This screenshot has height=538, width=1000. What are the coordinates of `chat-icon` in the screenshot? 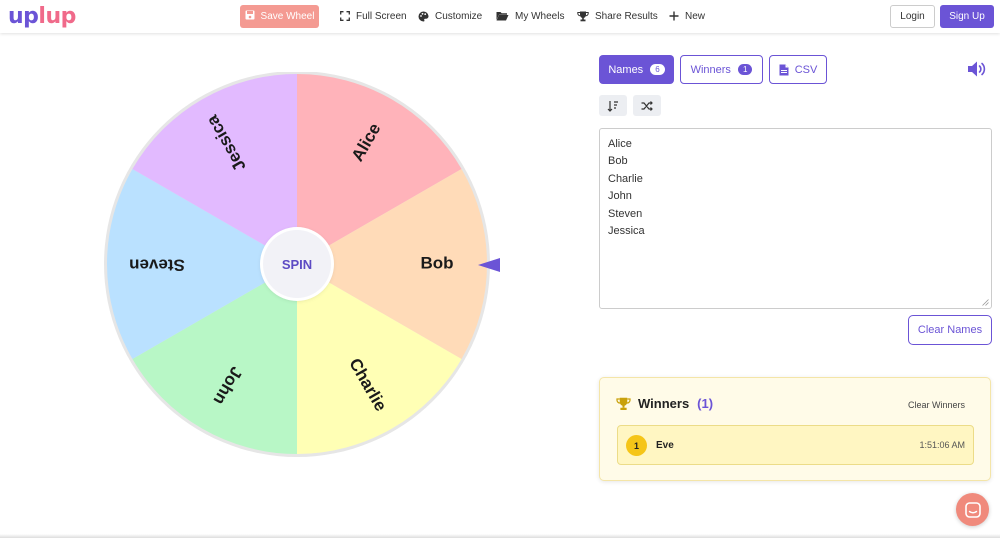 It's located at (972, 509).